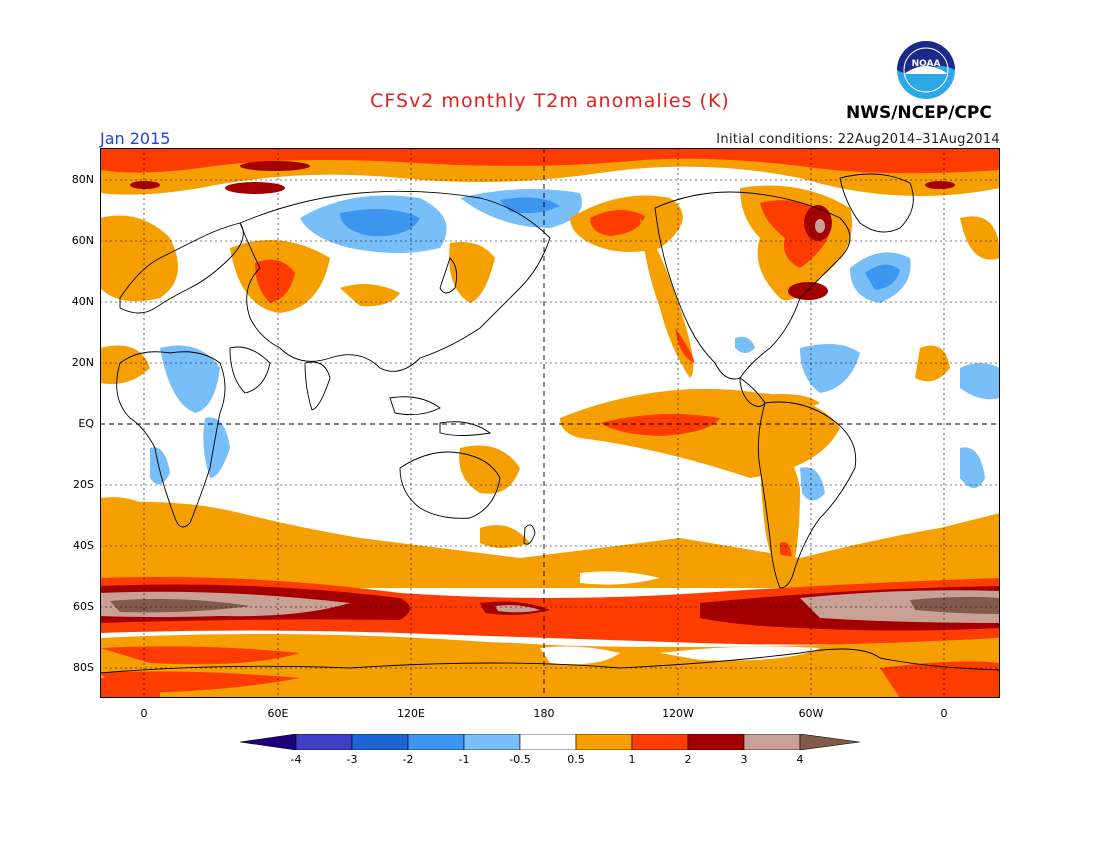 The height and width of the screenshot is (850, 1100). What do you see at coordinates (576, 759) in the screenshot?
I see `colorbar-label: 0.5` at bounding box center [576, 759].